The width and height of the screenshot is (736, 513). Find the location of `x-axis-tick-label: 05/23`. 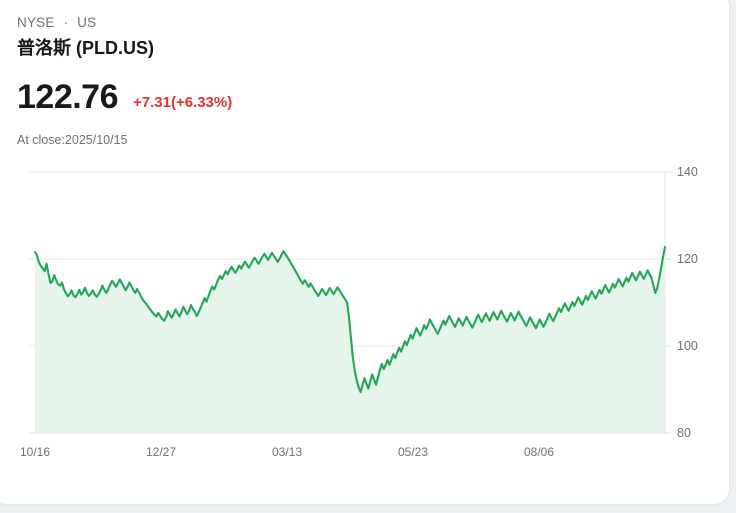

x-axis-tick-label: 05/23 is located at coordinates (413, 452).